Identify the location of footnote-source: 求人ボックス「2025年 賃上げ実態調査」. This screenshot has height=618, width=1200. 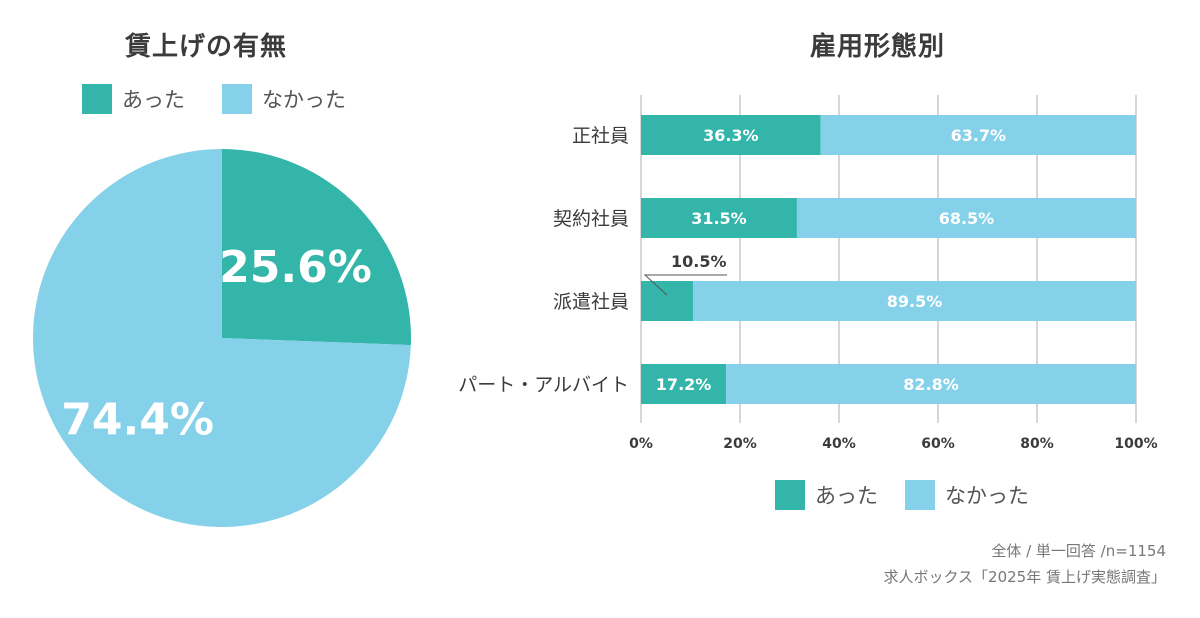
(1025, 577).